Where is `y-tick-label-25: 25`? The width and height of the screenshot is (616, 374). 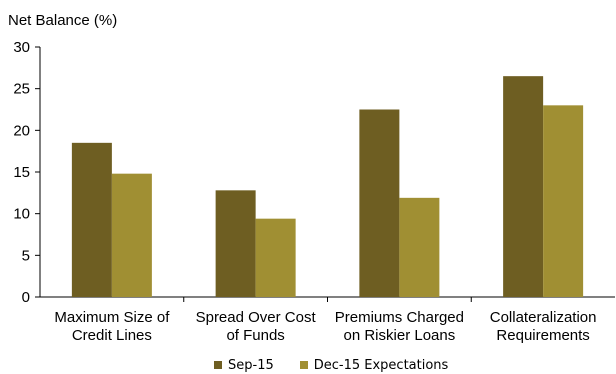 y-tick-label-25: 25 is located at coordinates (21, 89).